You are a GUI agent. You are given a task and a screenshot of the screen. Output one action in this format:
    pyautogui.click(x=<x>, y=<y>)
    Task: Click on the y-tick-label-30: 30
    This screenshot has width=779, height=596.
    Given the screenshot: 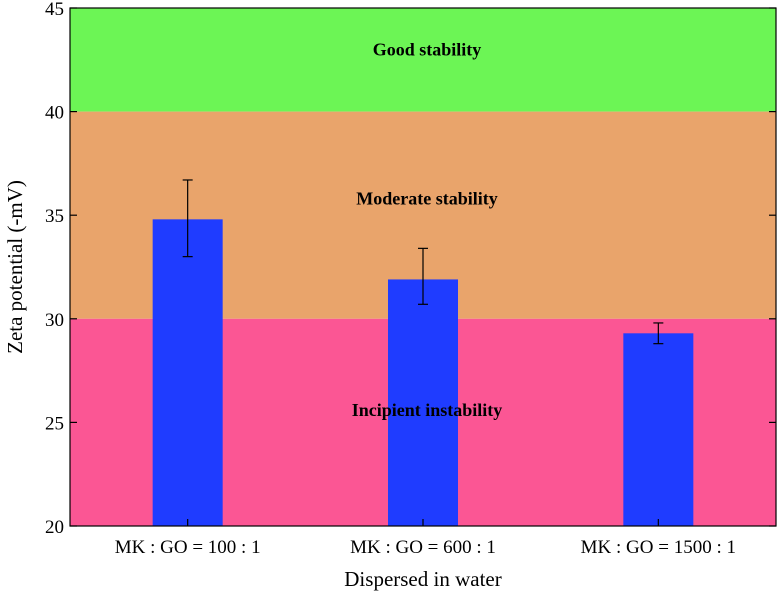 What is the action you would take?
    pyautogui.click(x=54, y=320)
    